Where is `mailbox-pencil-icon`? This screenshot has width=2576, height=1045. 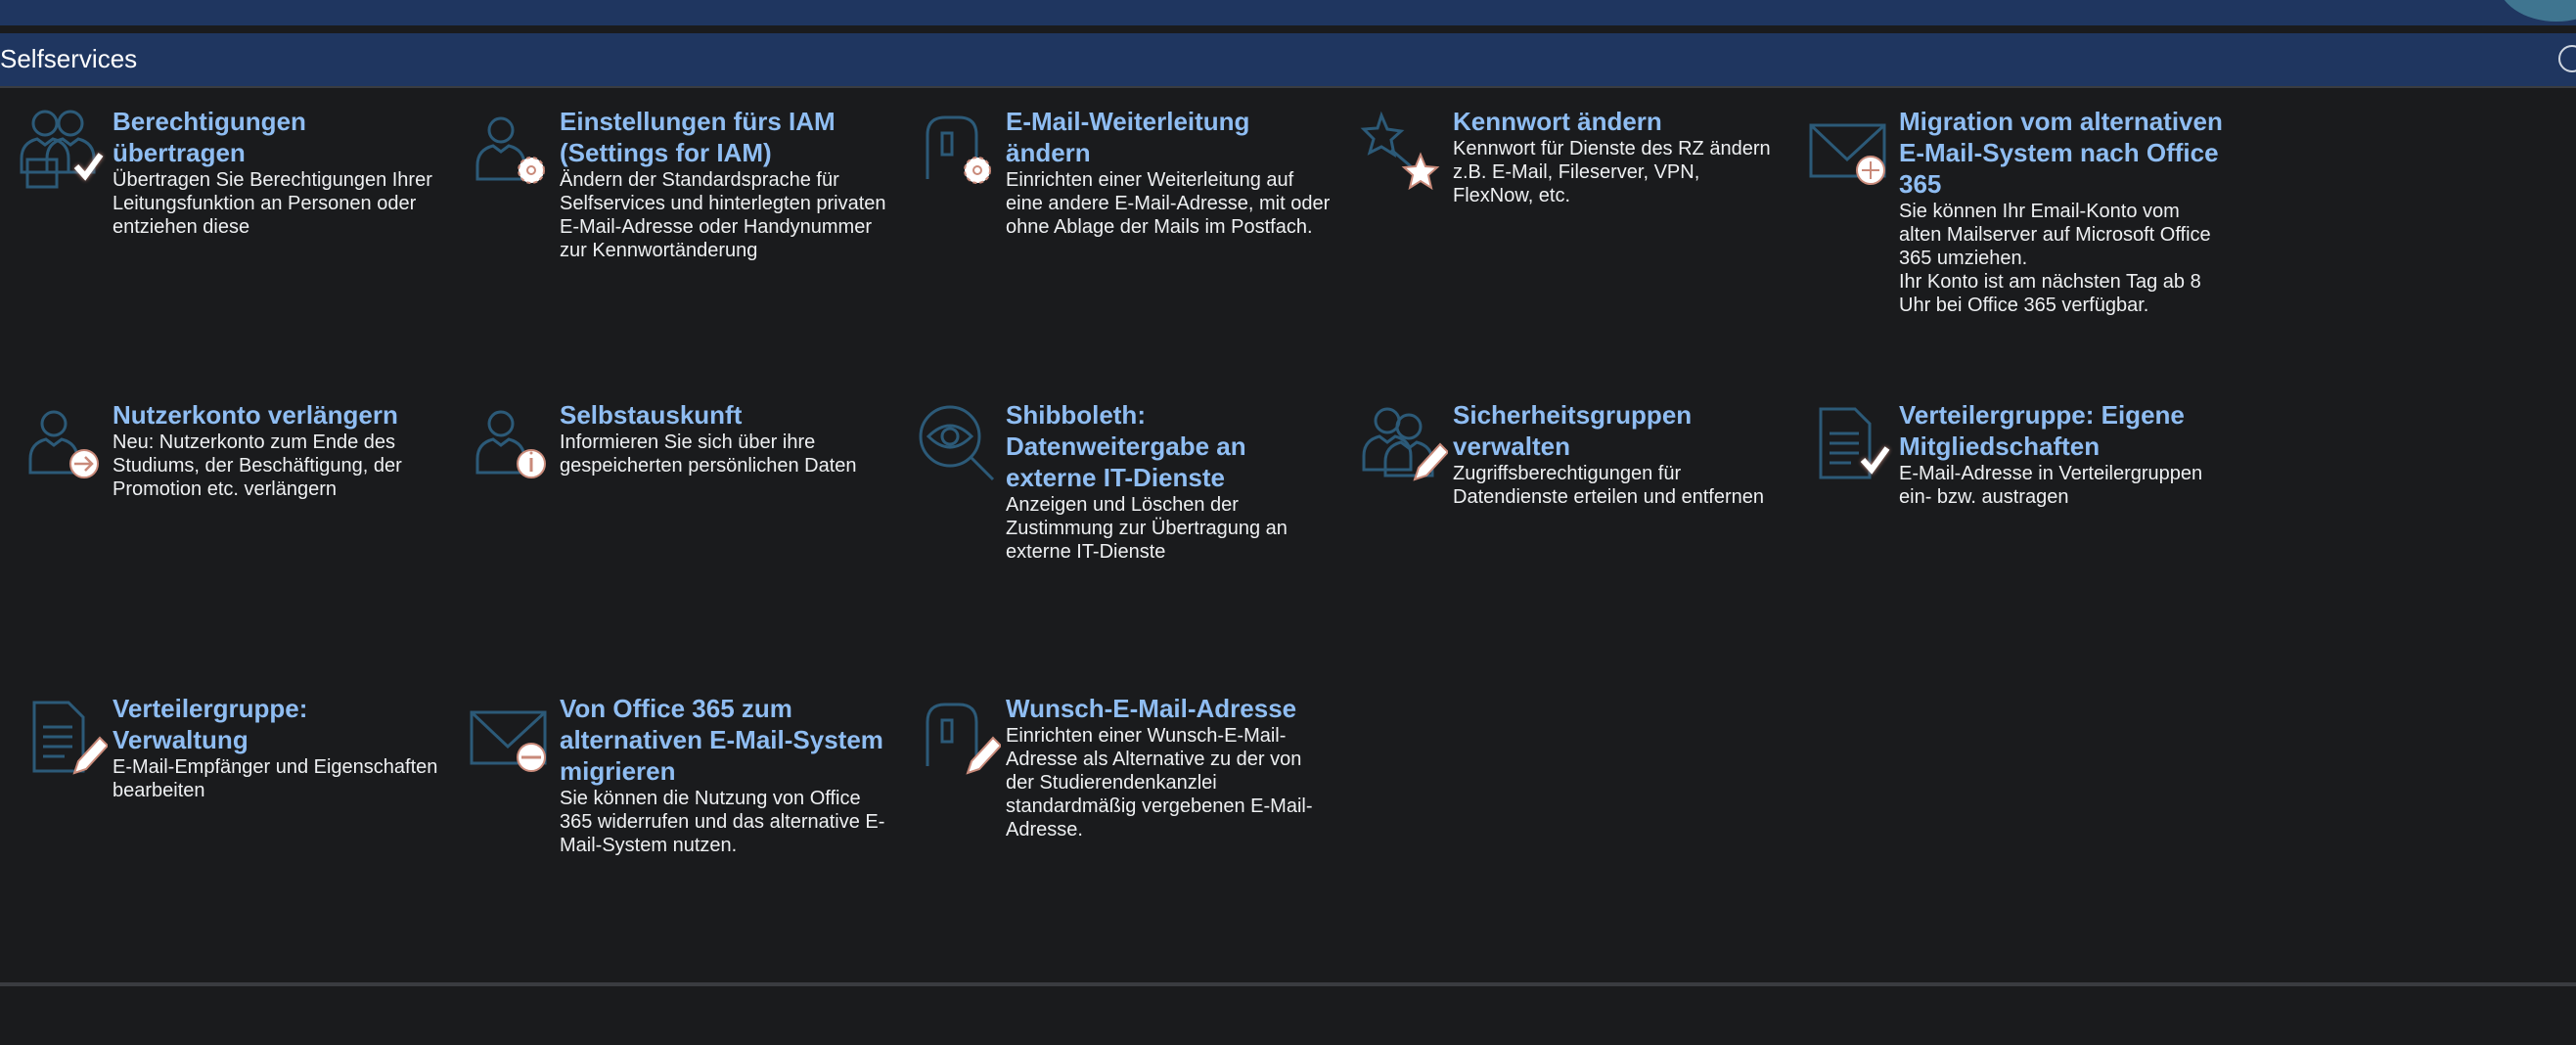
mailbox-pencil-icon is located at coordinates (963, 739).